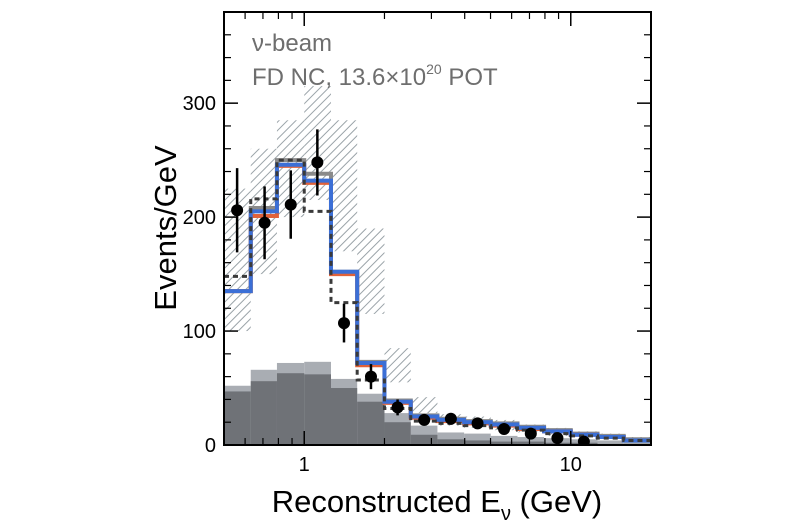 Image resolution: width=800 pixels, height=530 pixels. Describe the element at coordinates (199, 218) in the screenshot. I see `y-tick-label: 200` at that location.